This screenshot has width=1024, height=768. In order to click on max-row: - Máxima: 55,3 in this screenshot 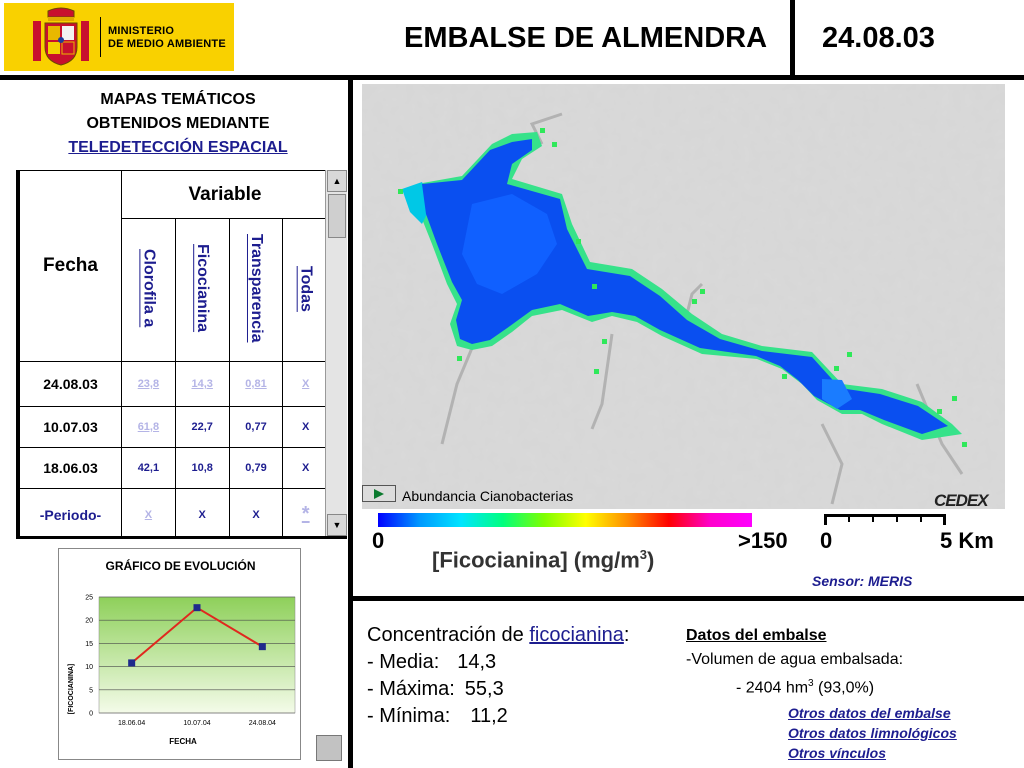, I will do `click(498, 689)`.